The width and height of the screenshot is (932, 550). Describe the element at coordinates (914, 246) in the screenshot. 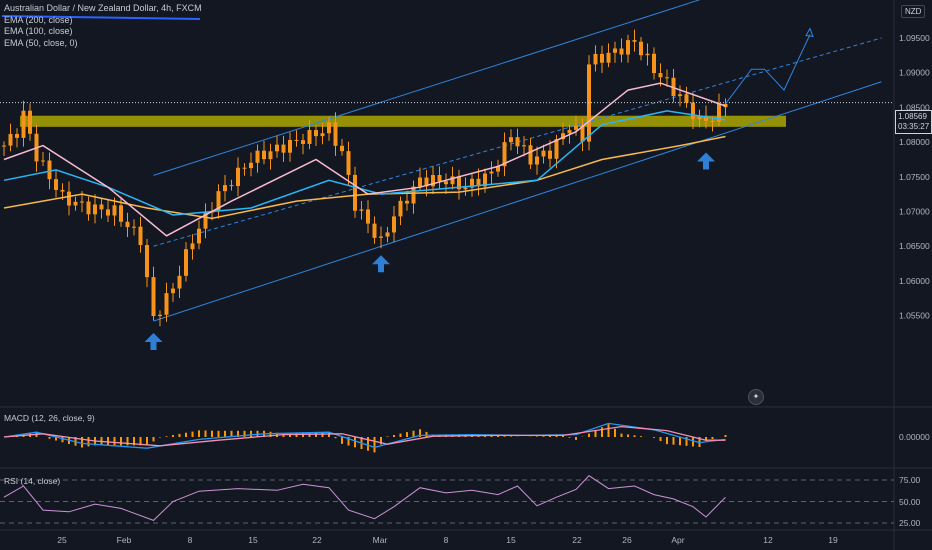

I see `y-tick-label: 1.06500` at that location.